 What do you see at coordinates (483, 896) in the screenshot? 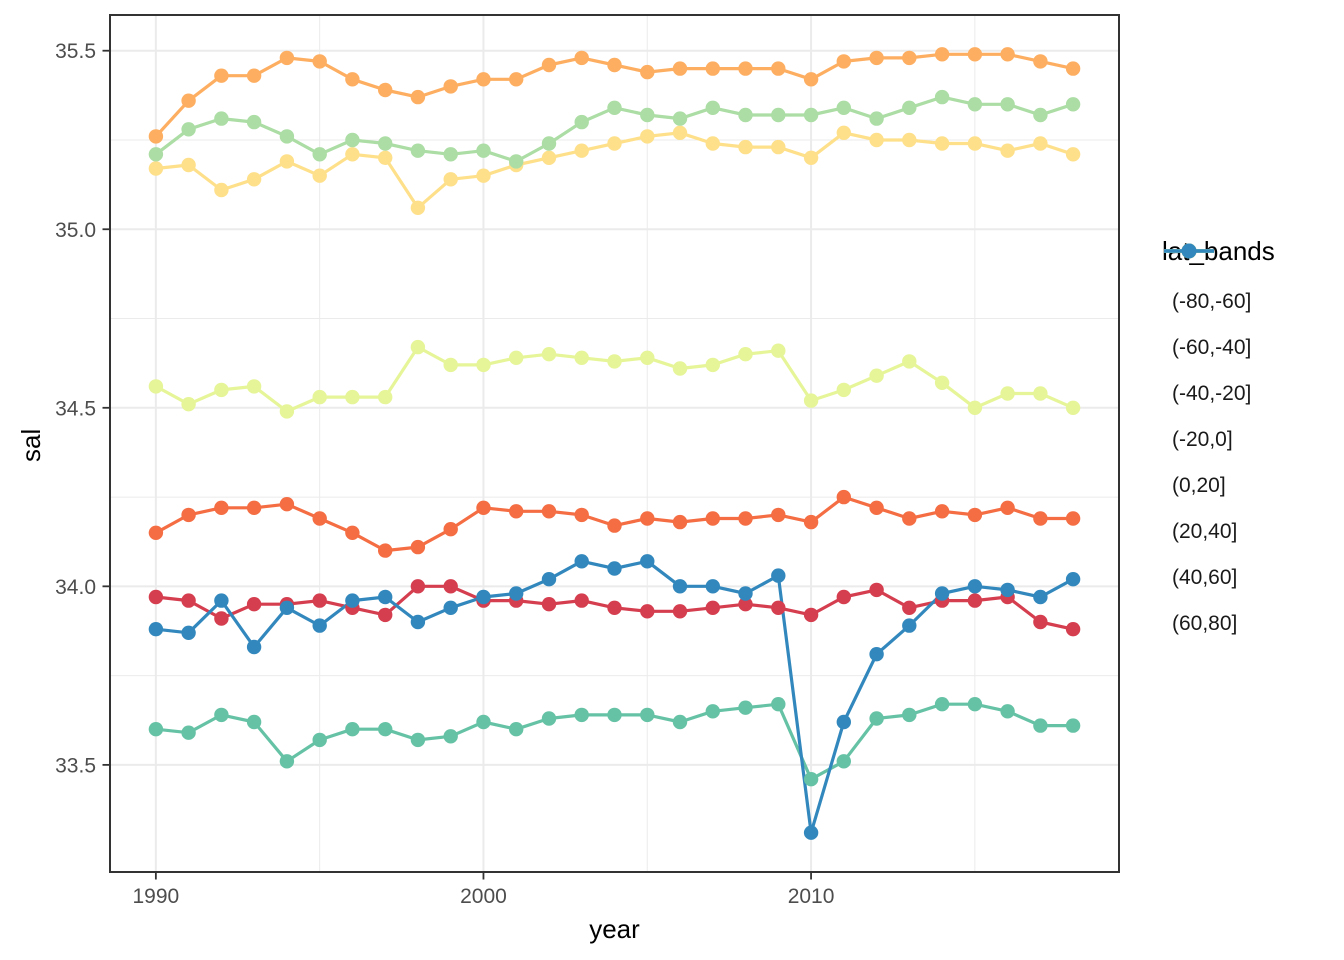
I see `x-tick-label: 2000` at bounding box center [483, 896].